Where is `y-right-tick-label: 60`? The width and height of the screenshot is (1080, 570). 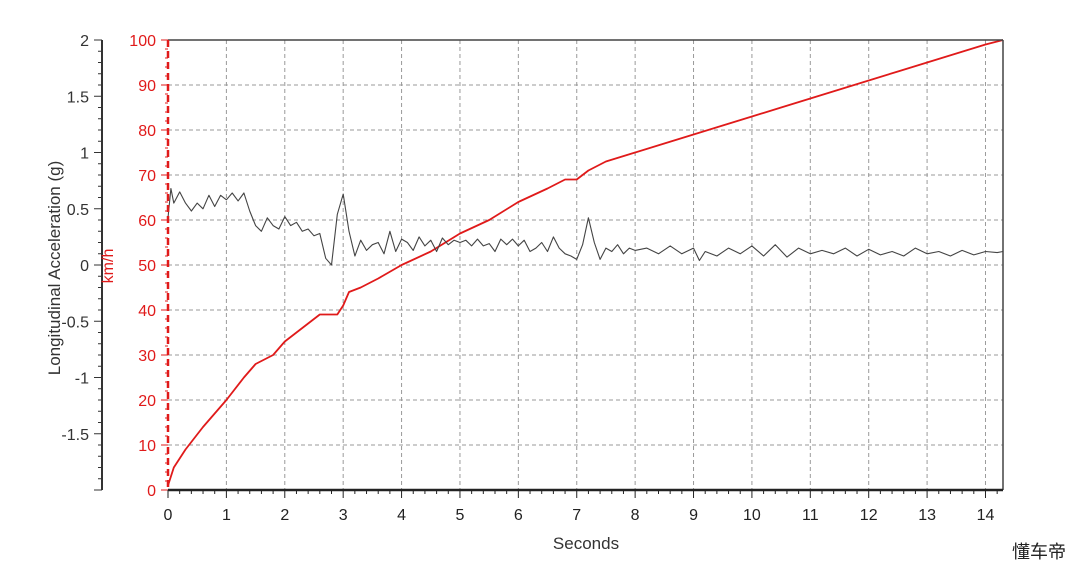
y-right-tick-label: 60 is located at coordinates (147, 221).